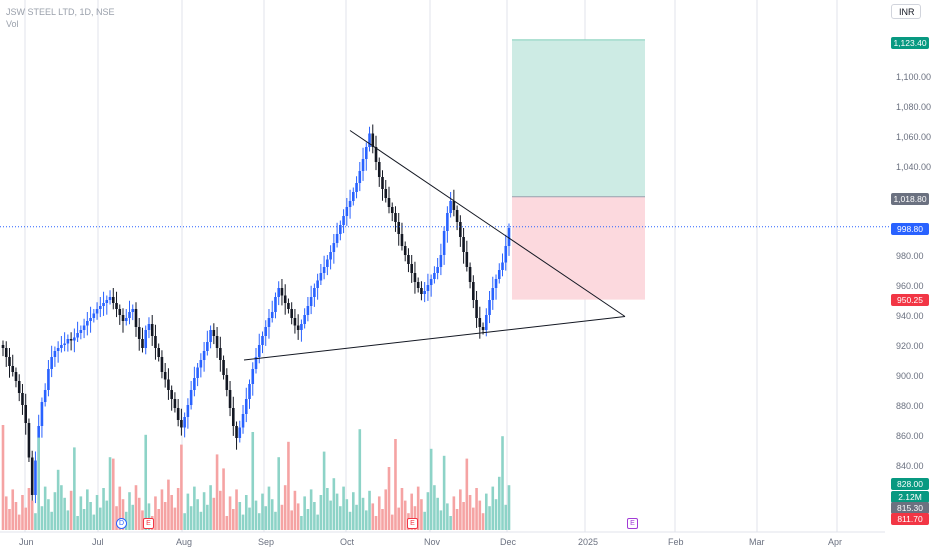 Image resolution: width=932 pixels, height=555 pixels. I want to click on x-axis-label: Jun, so click(26, 542).